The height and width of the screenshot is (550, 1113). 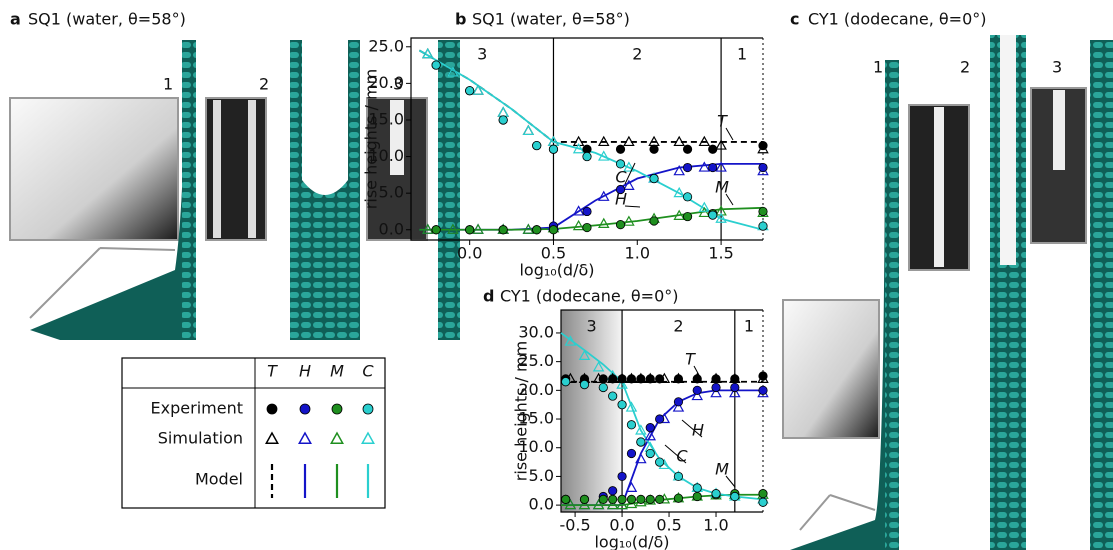 I want to click on axis-frame, so click(x=661, y=411).